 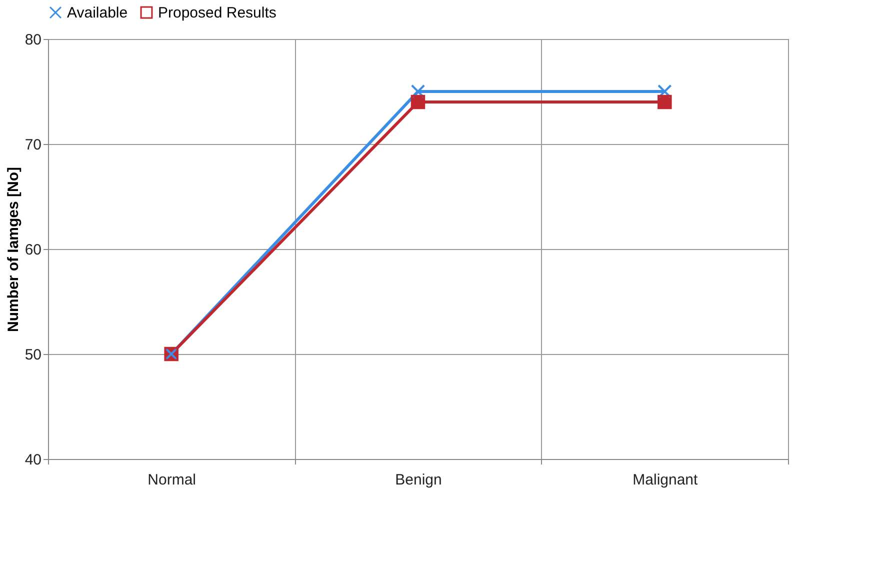 I want to click on x-tick-label: Normal, so click(x=172, y=480).